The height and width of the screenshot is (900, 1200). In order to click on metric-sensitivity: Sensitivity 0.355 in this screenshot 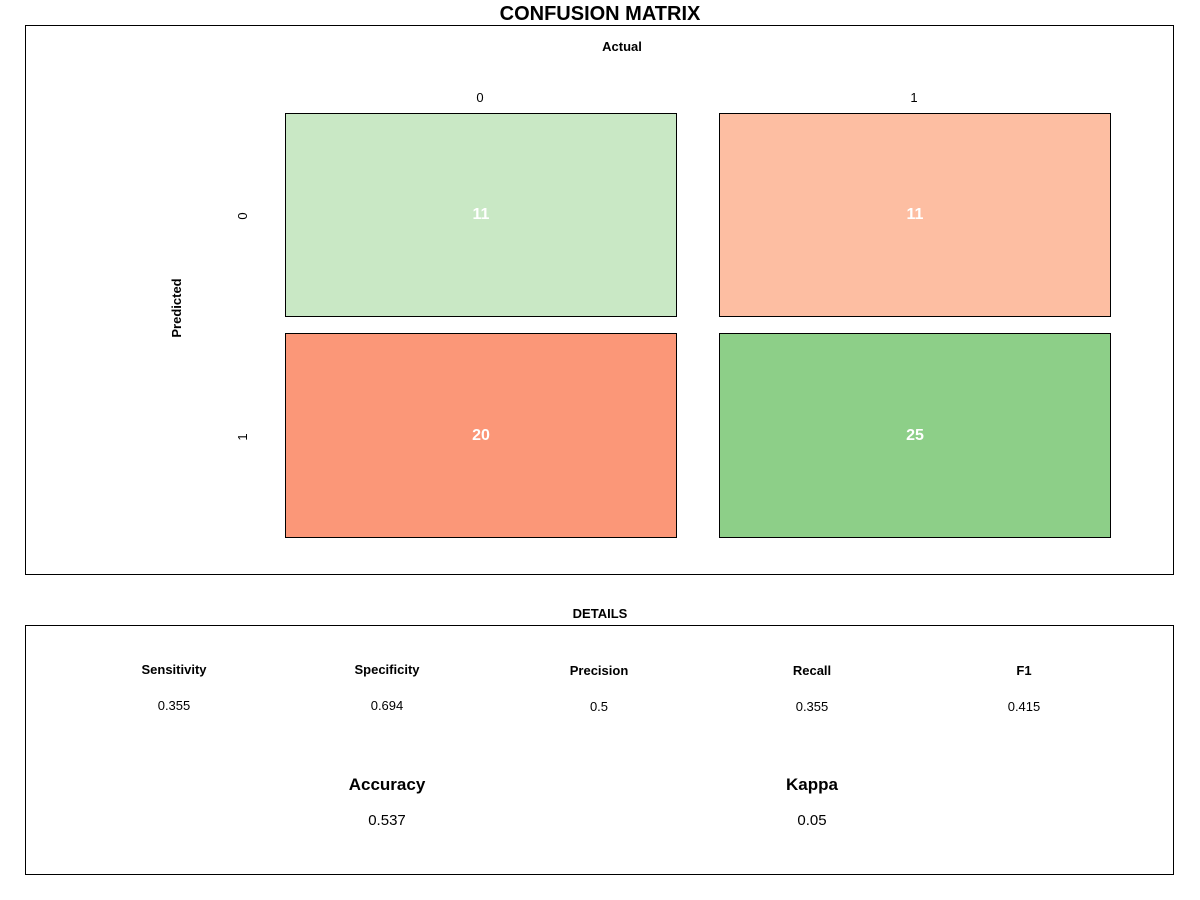, I will do `click(174, 688)`.